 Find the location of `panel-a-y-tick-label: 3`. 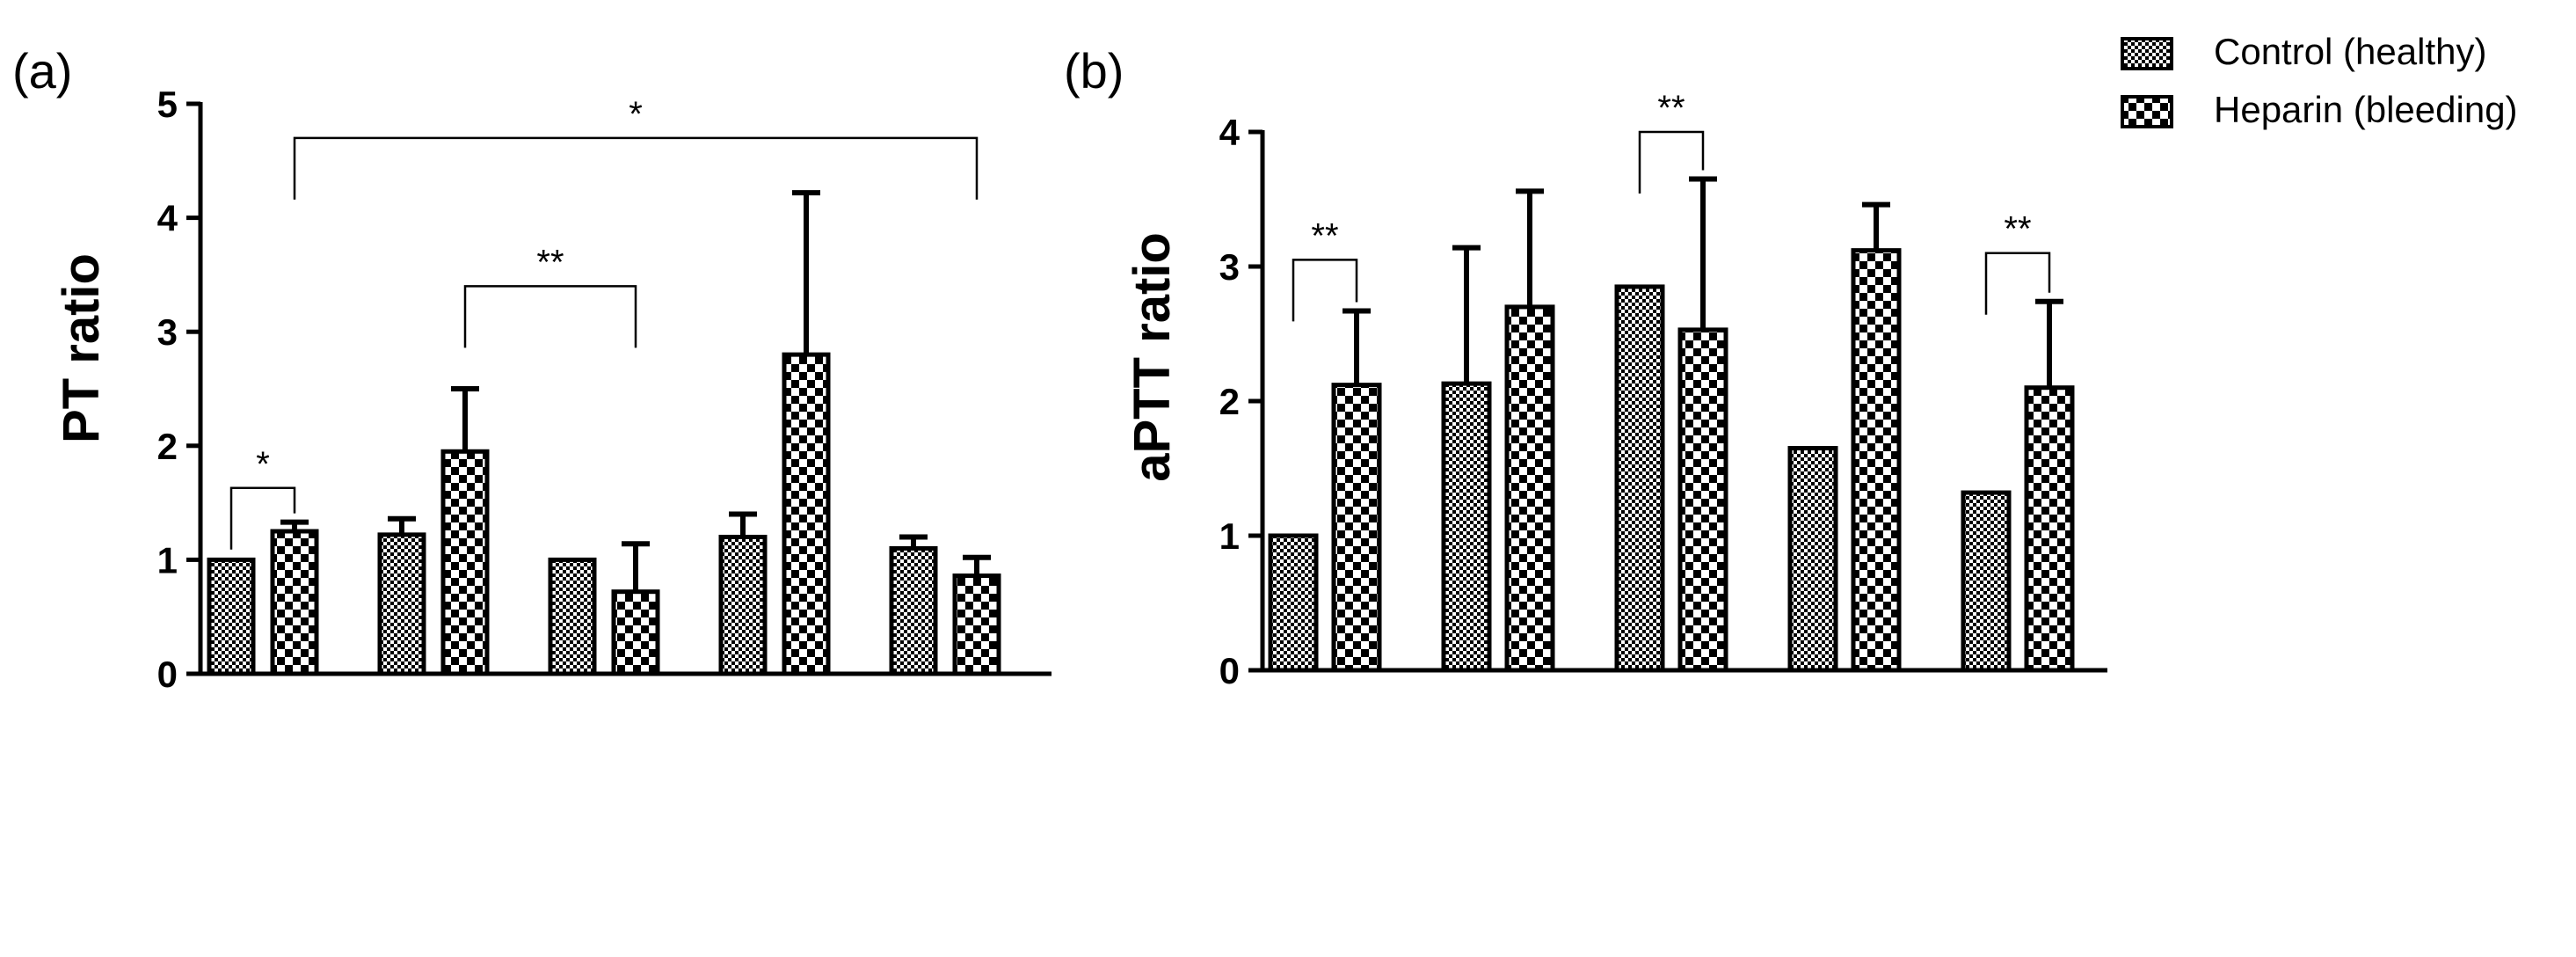

panel-a-y-tick-label: 3 is located at coordinates (167, 332).